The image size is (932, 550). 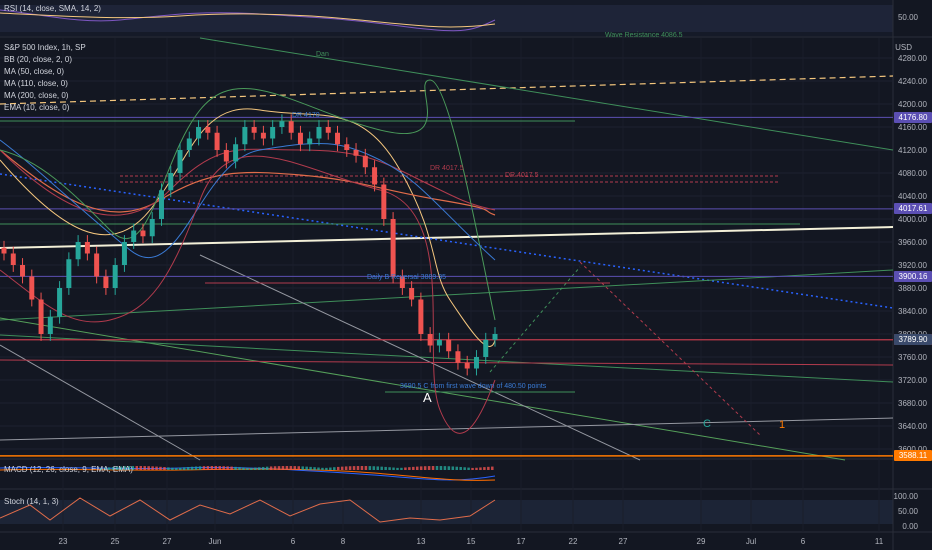 What do you see at coordinates (36, 83) in the screenshot?
I see `price-legend-ma110: MA (110, close, 0)` at bounding box center [36, 83].